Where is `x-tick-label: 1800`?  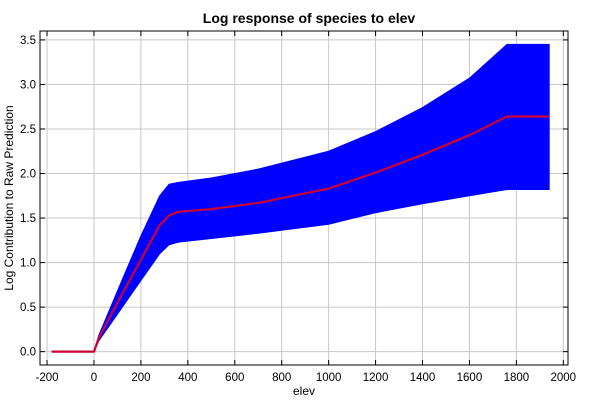
x-tick-label: 1800 is located at coordinates (517, 378).